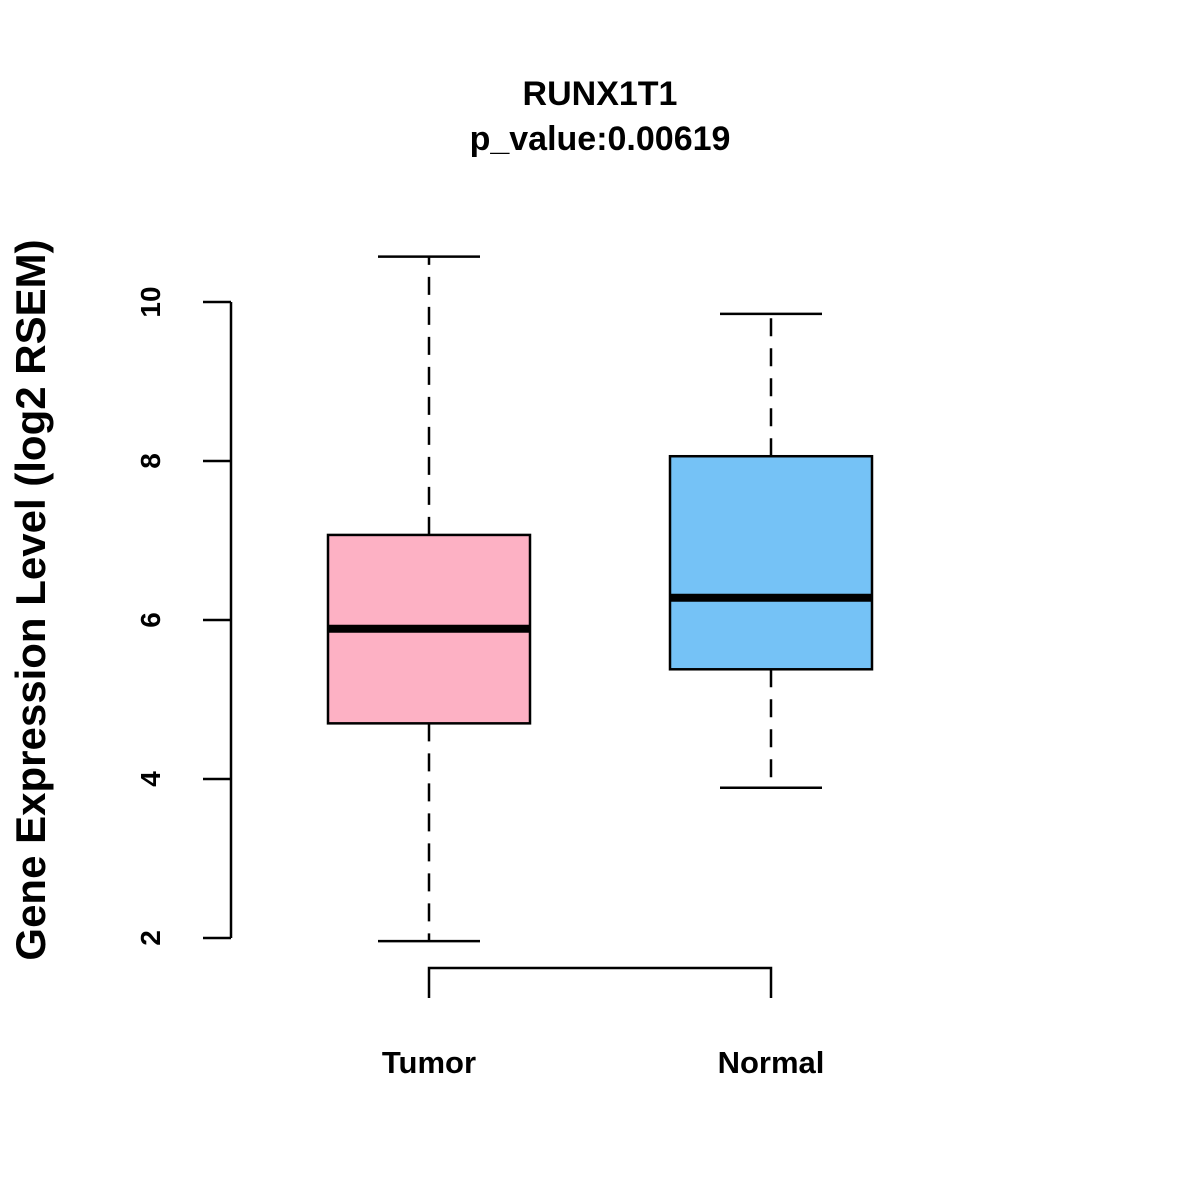  What do you see at coordinates (603, 1062) in the screenshot?
I see `x-axis-labels: Tumor Normal` at bounding box center [603, 1062].